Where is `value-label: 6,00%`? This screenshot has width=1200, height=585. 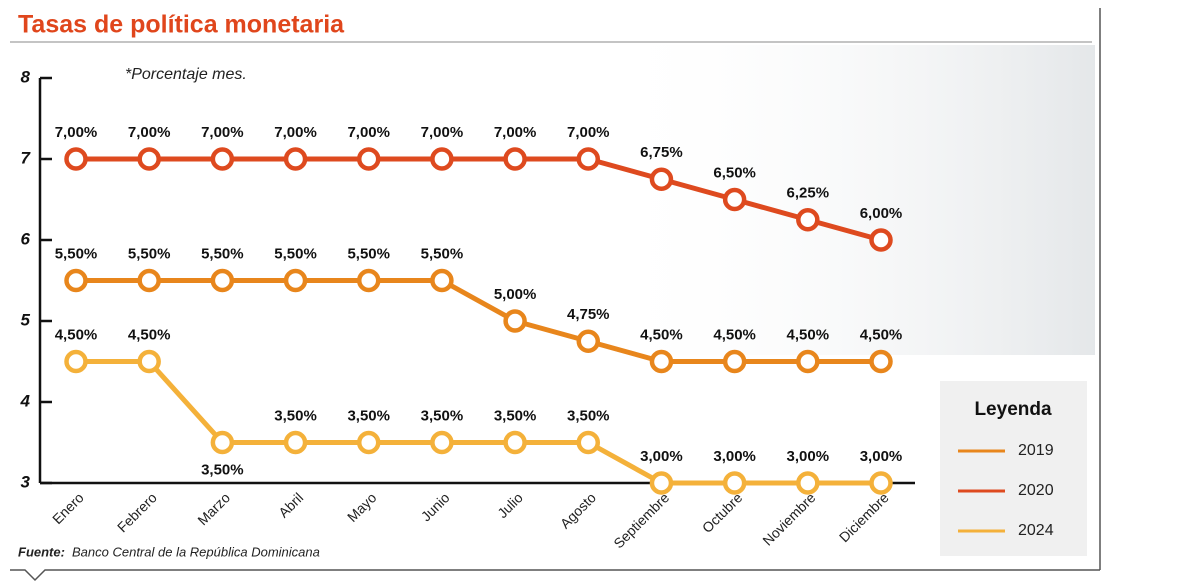 value-label: 6,00% is located at coordinates (881, 213).